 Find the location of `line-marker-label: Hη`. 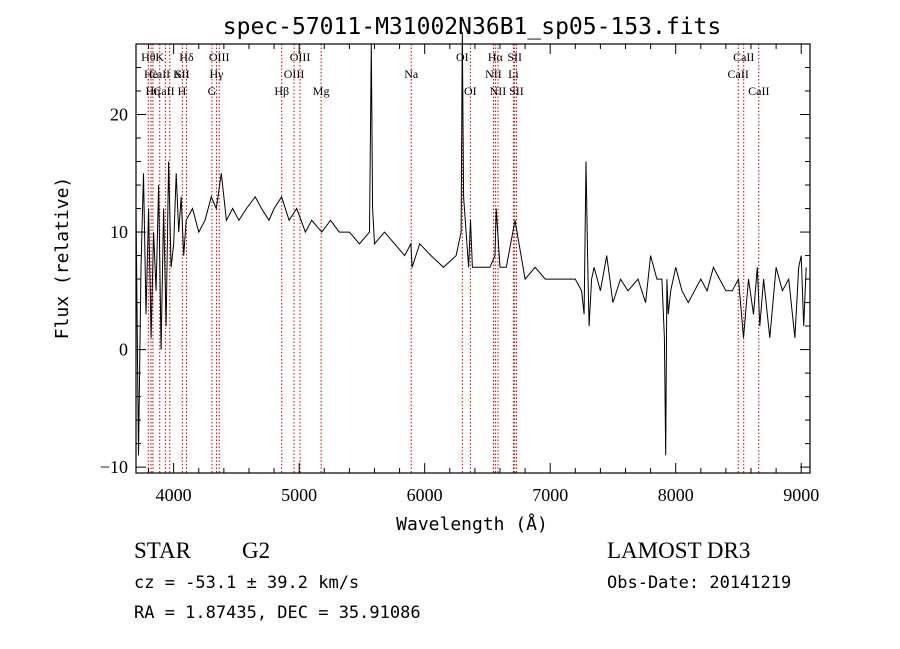

line-marker-label: Hη is located at coordinates (152, 91).